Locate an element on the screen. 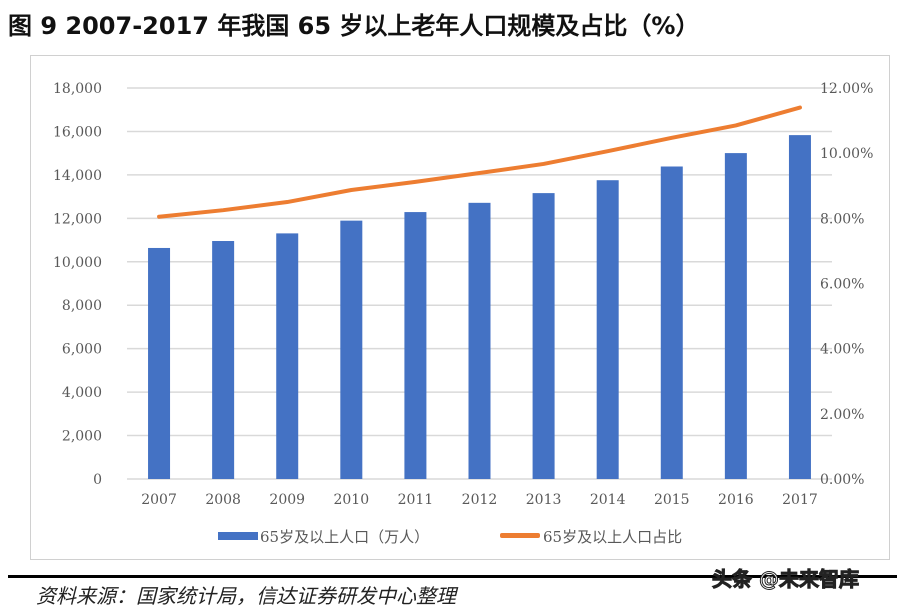  x-tick-label: 2014 is located at coordinates (608, 500).